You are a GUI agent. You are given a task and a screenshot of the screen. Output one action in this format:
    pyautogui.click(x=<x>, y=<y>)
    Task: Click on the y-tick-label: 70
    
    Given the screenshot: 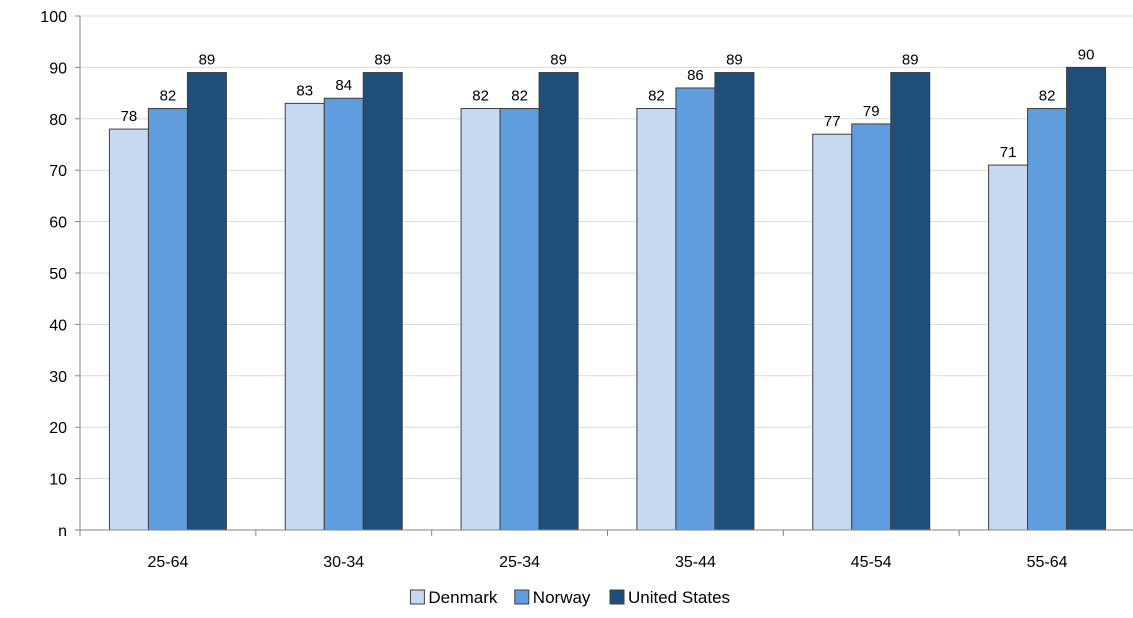 What is the action you would take?
    pyautogui.click(x=58, y=171)
    